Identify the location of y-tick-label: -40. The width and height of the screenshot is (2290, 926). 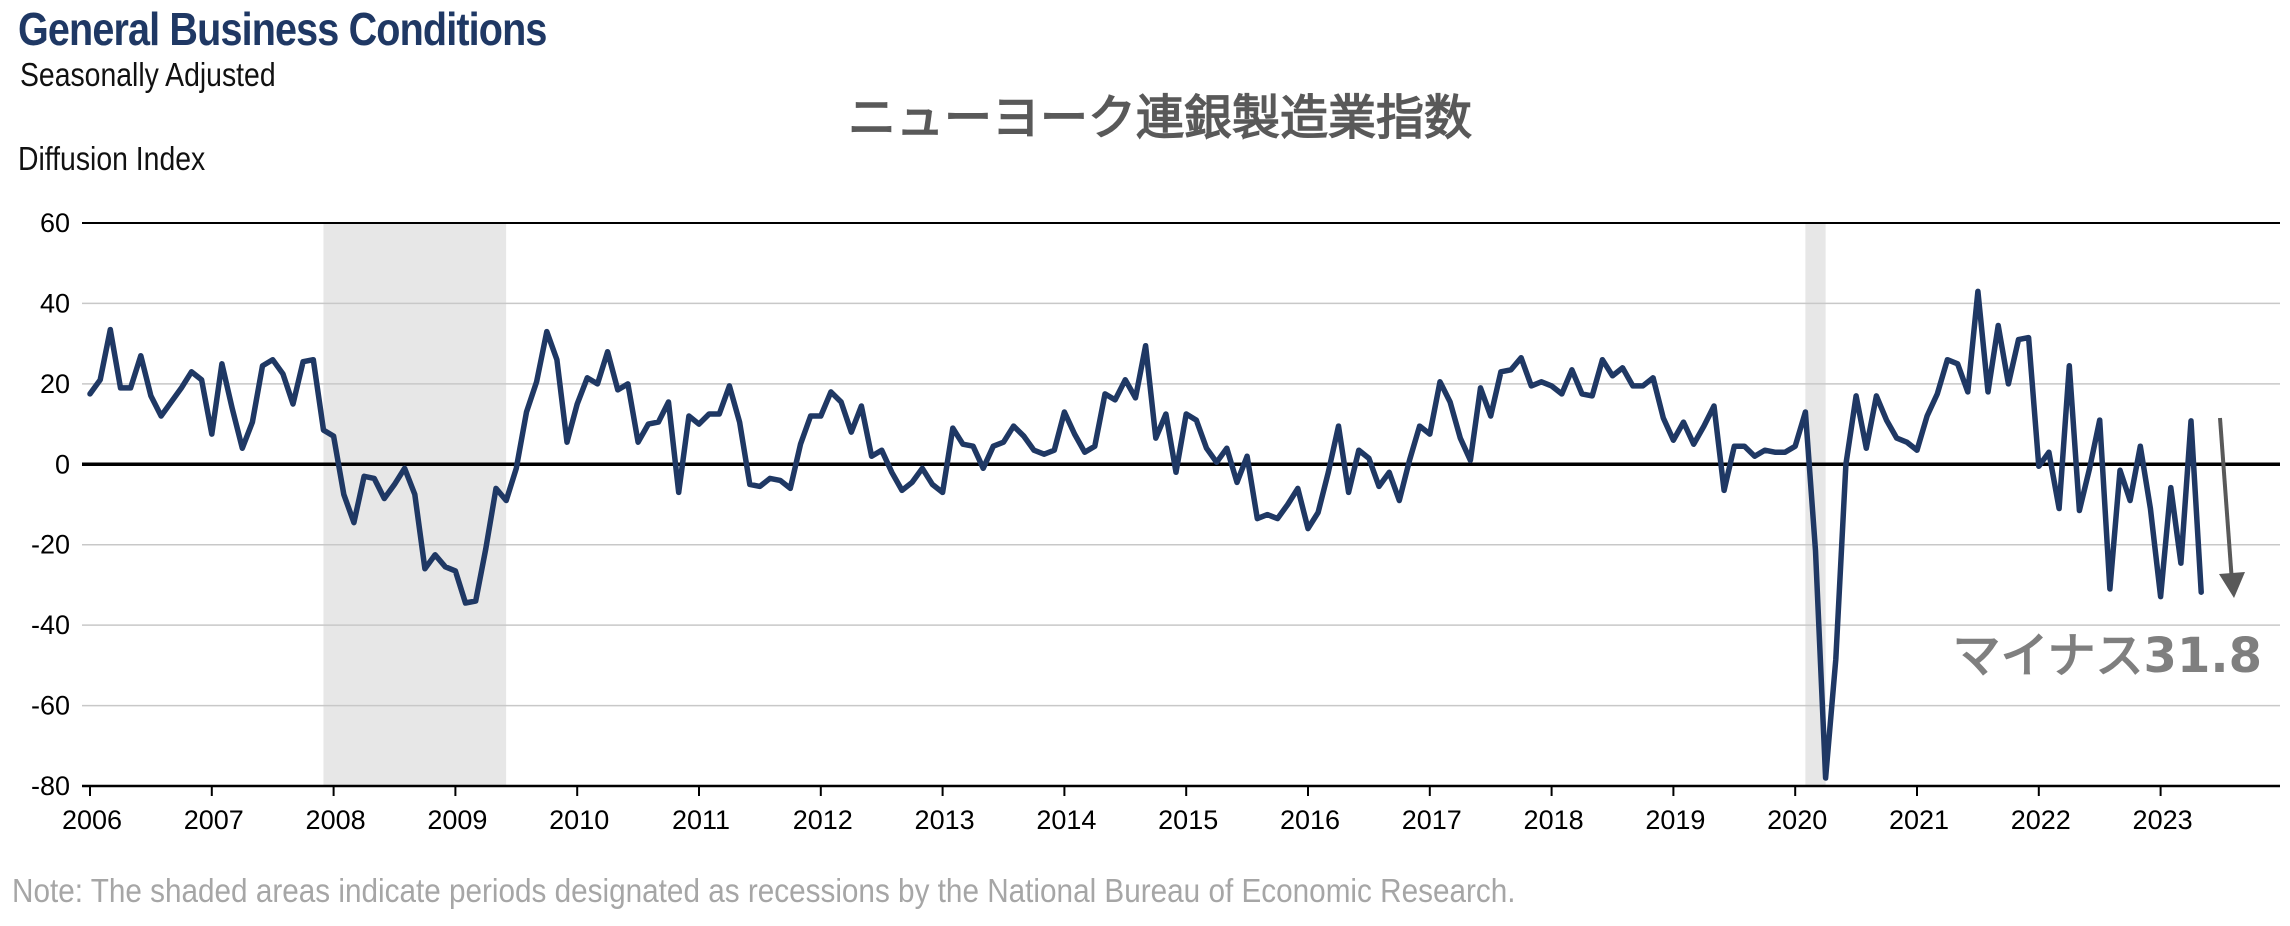
(50, 625).